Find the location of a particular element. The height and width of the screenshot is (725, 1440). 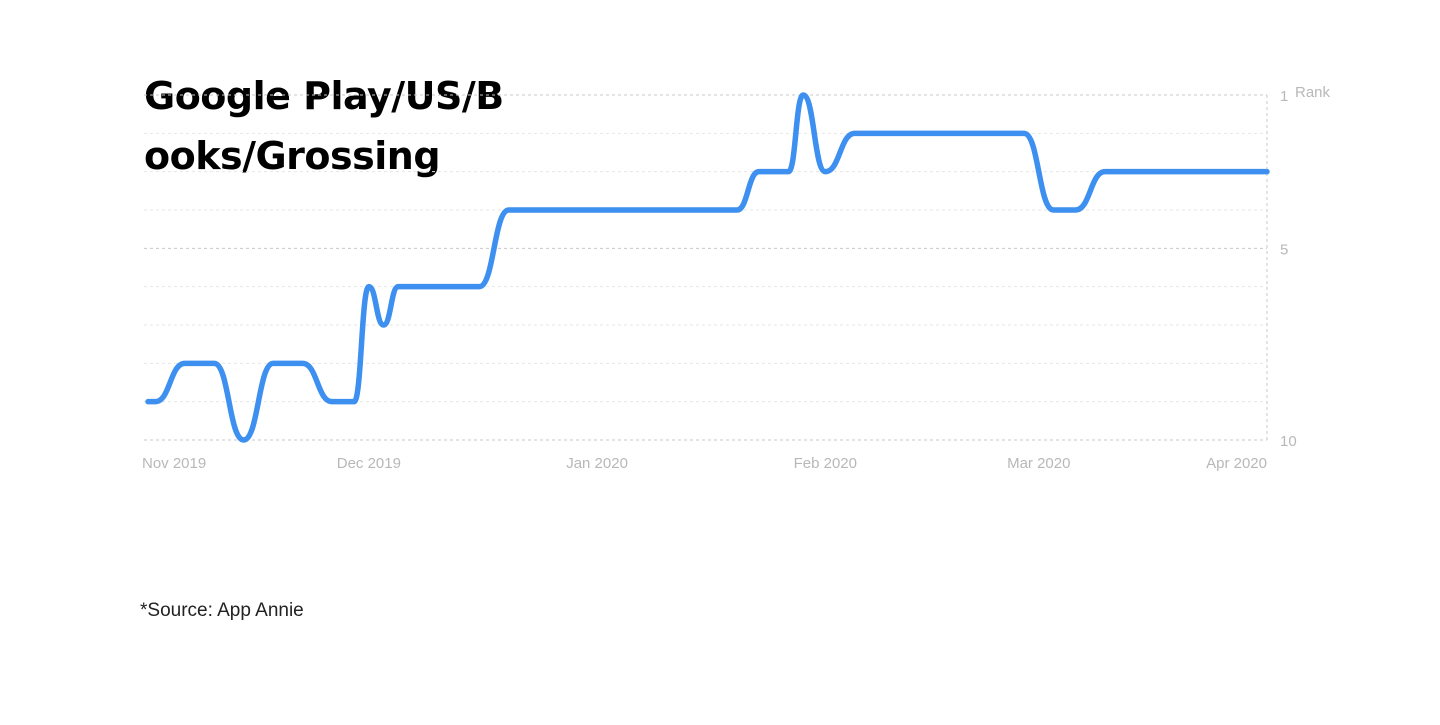

x-tick-label-0: Nov 2019 is located at coordinates (174, 463).